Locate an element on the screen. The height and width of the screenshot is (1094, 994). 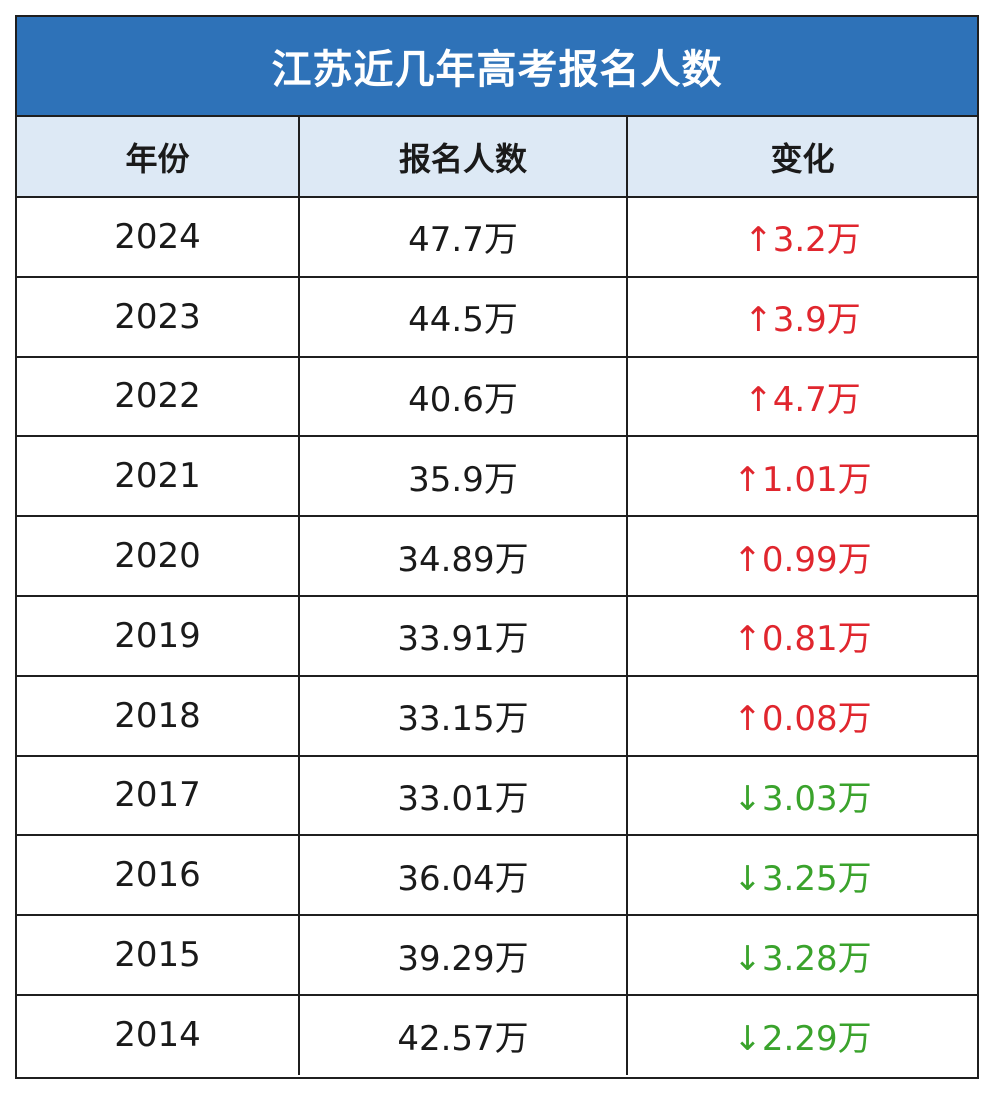
cell-change: ↑0.08万 is located at coordinates (801, 715).